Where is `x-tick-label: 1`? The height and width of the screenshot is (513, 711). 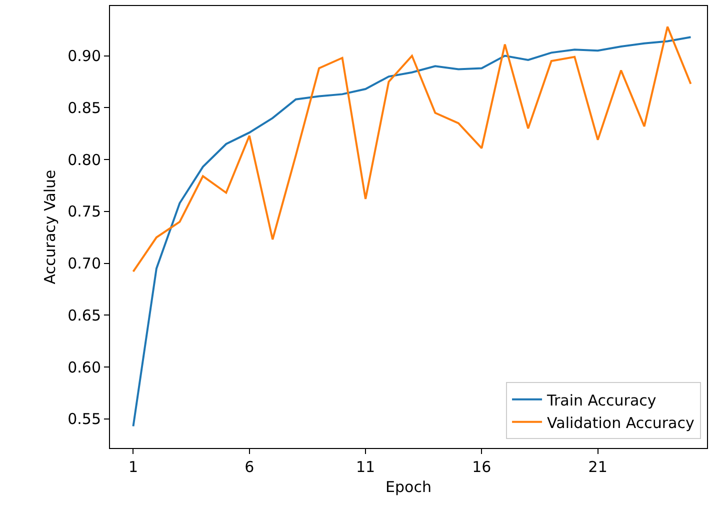
x-tick-label: 1 is located at coordinates (133, 467).